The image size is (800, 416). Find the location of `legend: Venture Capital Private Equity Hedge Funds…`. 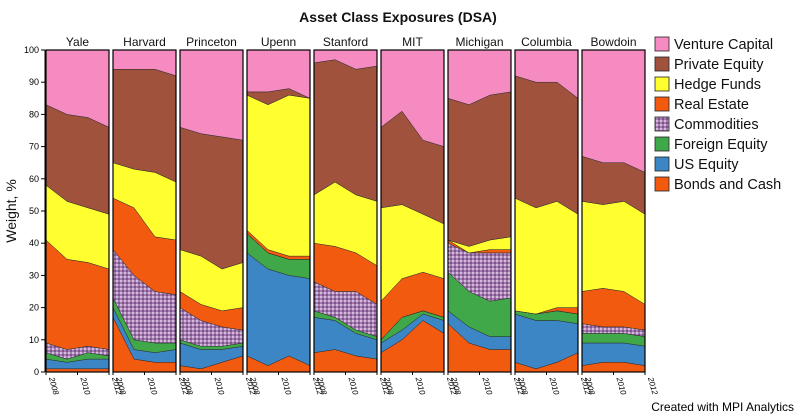

legend: Venture Capital Private Equity Hedge Funds… is located at coordinates (717, 114).